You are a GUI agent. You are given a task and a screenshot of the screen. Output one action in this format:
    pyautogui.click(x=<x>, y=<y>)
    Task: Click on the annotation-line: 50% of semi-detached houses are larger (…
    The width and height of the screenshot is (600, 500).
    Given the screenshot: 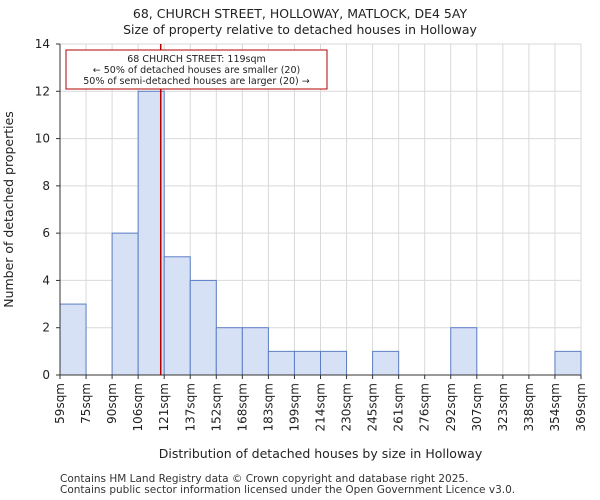 What is the action you would take?
    pyautogui.click(x=196, y=81)
    